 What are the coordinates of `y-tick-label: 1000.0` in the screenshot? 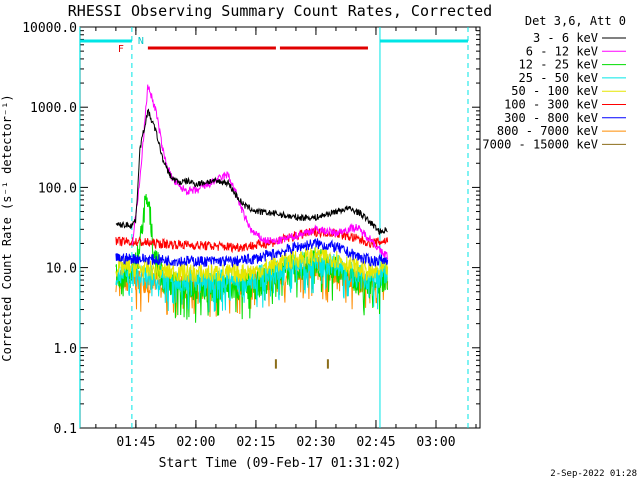 It's located at (53, 108).